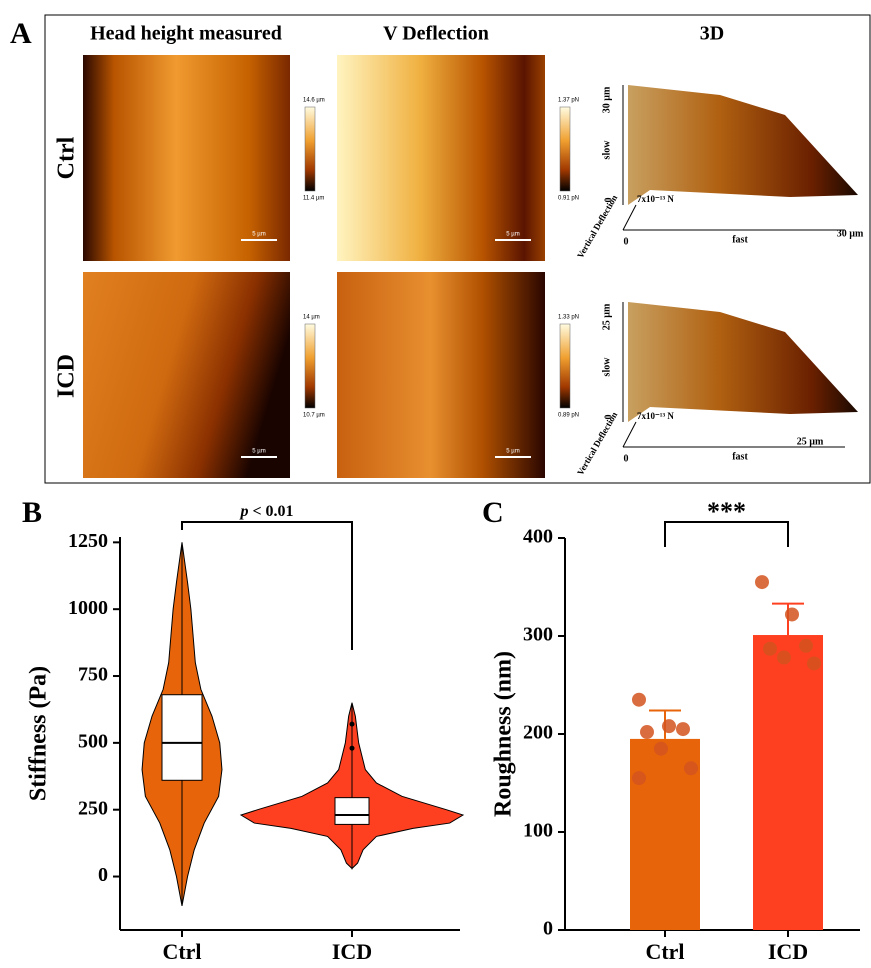 The height and width of the screenshot is (968, 871). What do you see at coordinates (313, 199) in the screenshot?
I see `colorbar-label: 11.4 µm` at bounding box center [313, 199].